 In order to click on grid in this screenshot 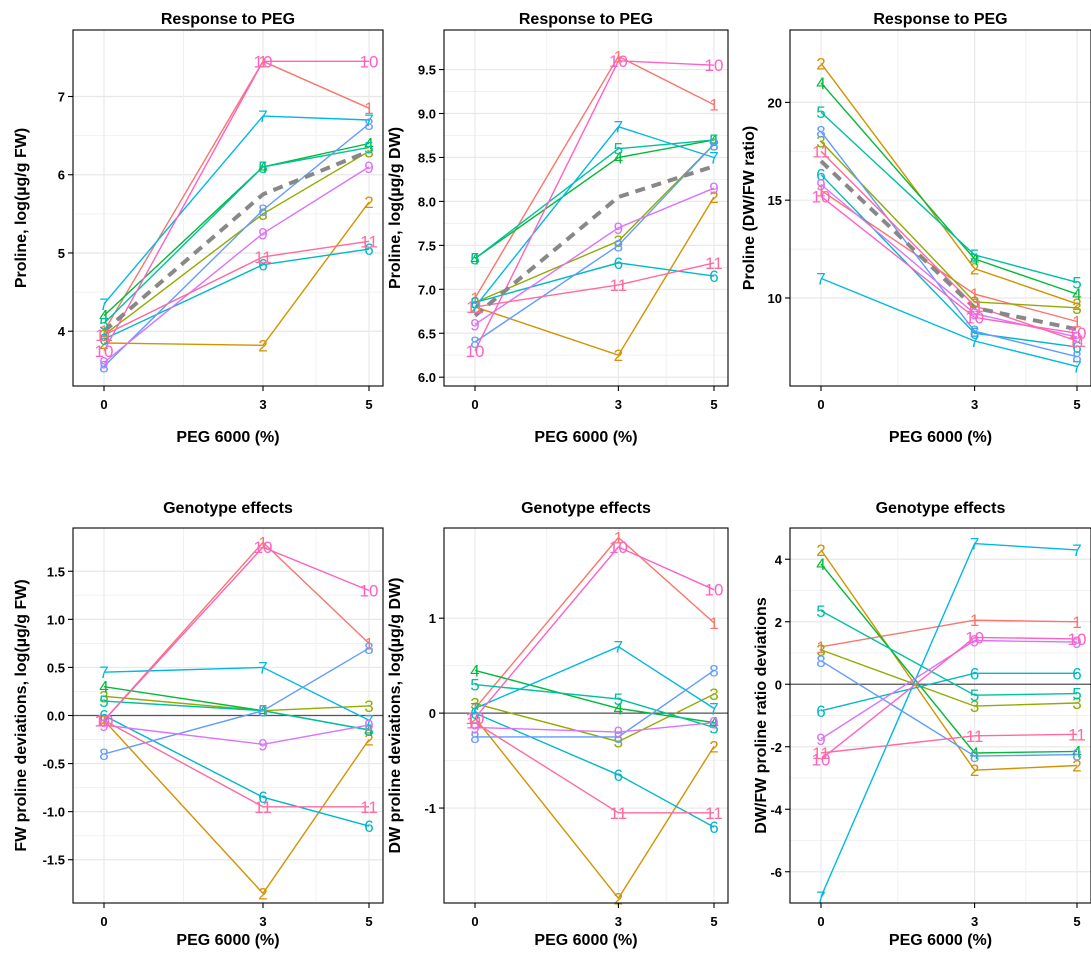, I will do `click(940, 208)`.